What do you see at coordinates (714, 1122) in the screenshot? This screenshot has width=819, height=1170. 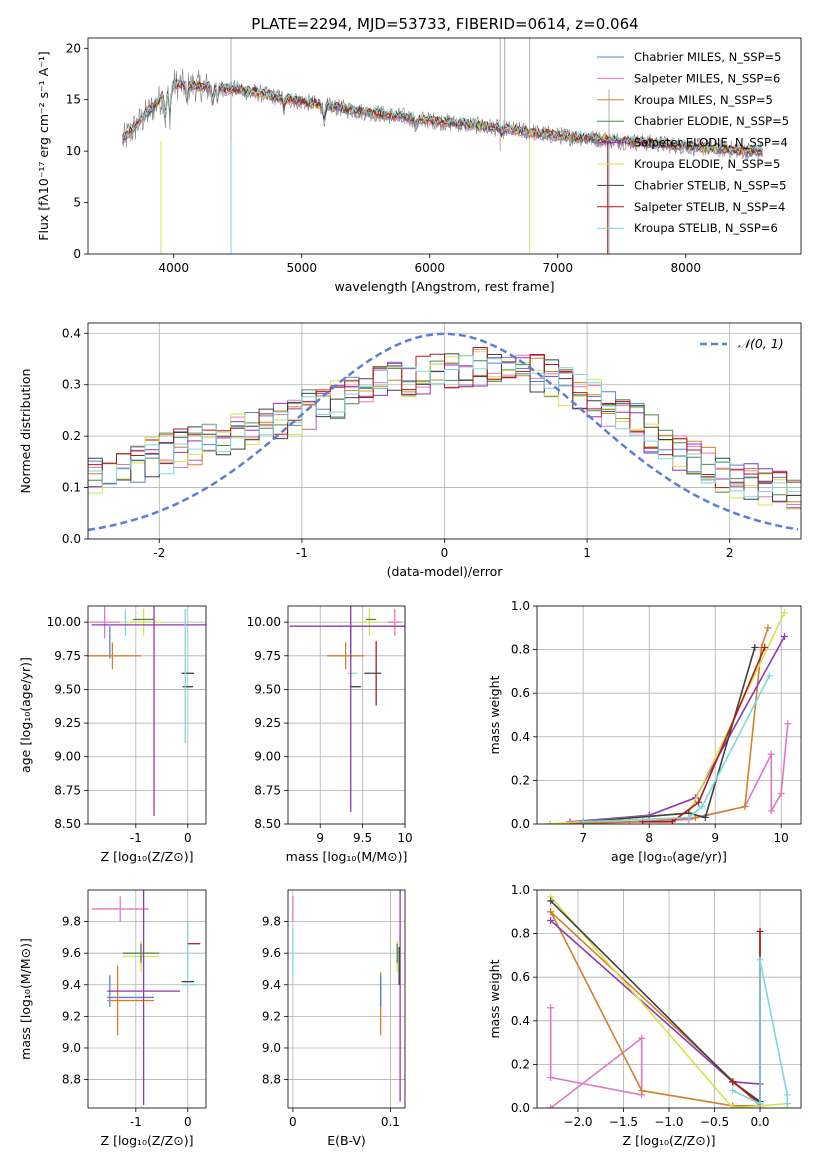 I see `x-tick-label: −0.5` at bounding box center [714, 1122].